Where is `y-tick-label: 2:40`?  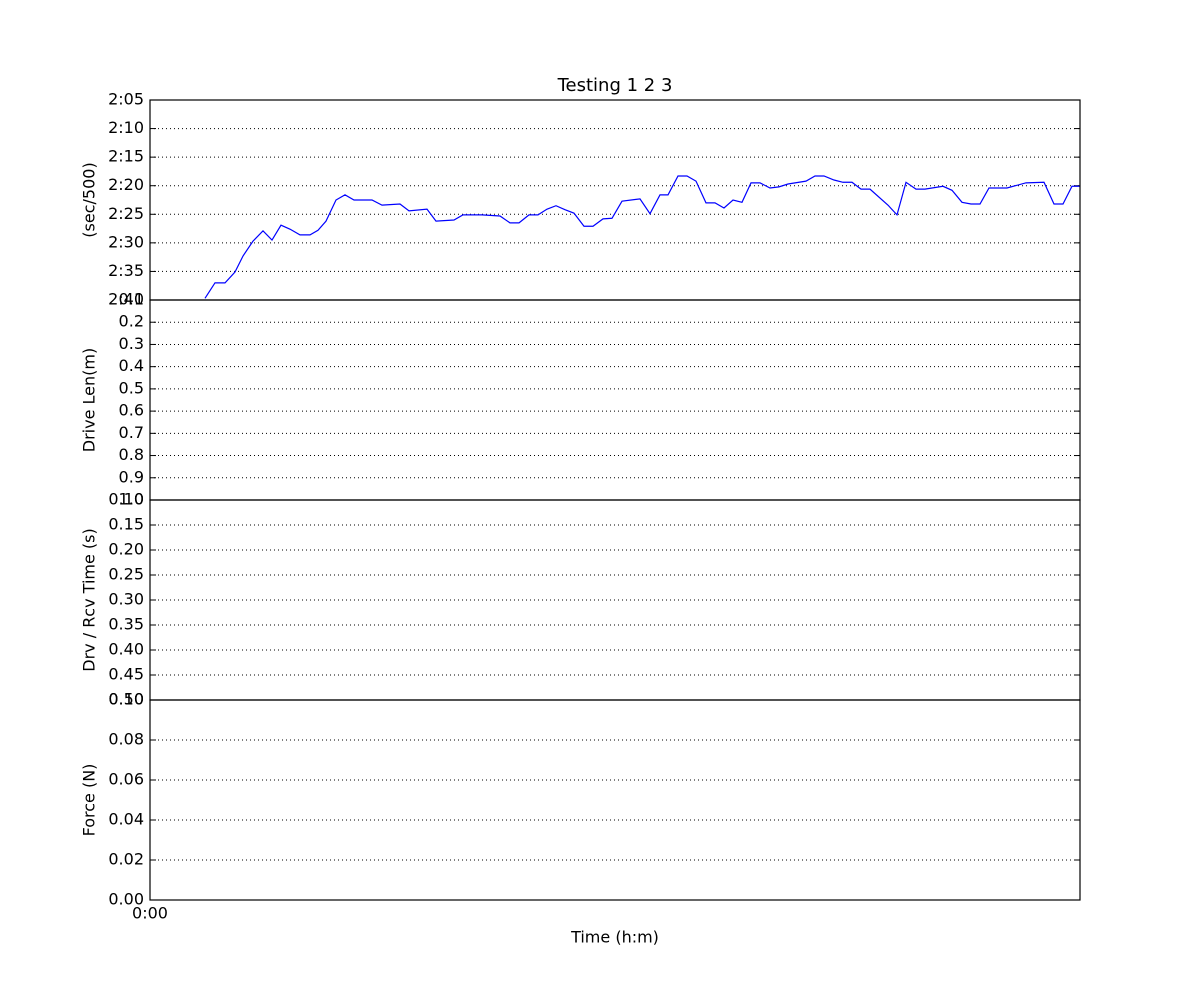 y-tick-label: 2:40 is located at coordinates (126, 299).